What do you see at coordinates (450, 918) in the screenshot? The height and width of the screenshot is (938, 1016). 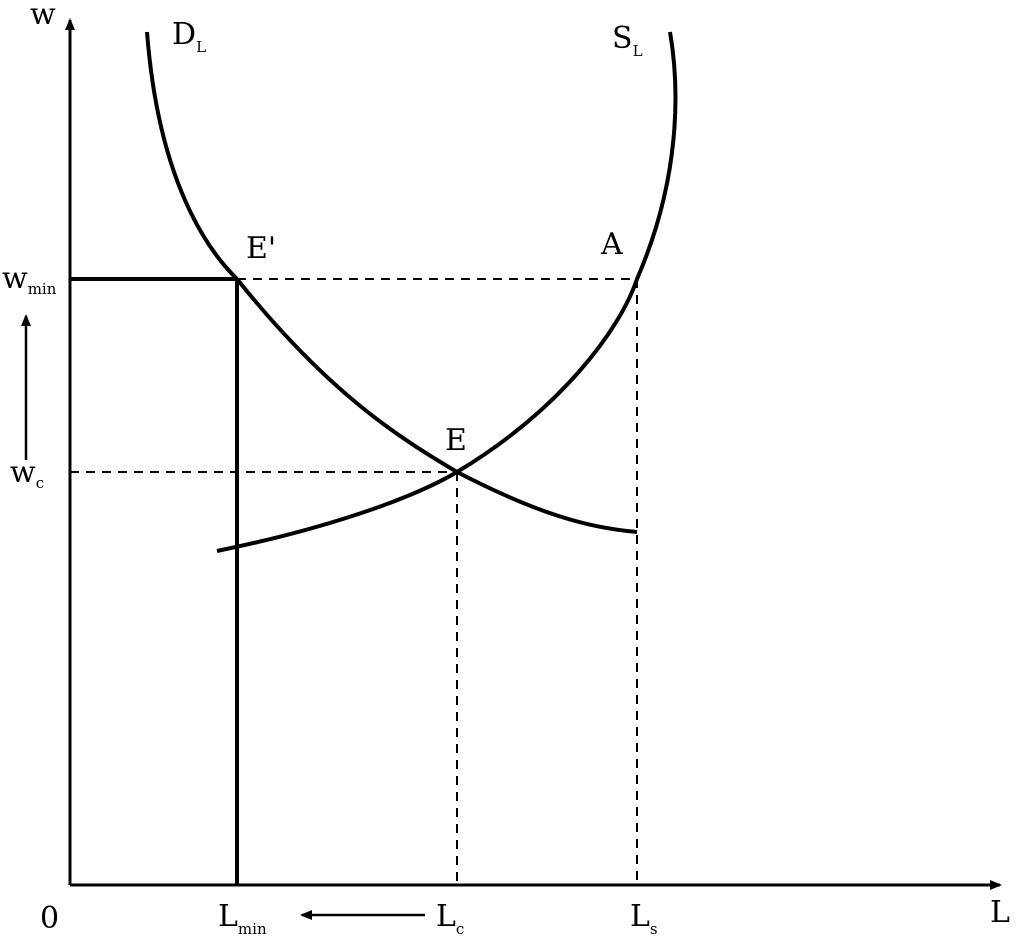 I see `l-c-label: Lc` at bounding box center [450, 918].